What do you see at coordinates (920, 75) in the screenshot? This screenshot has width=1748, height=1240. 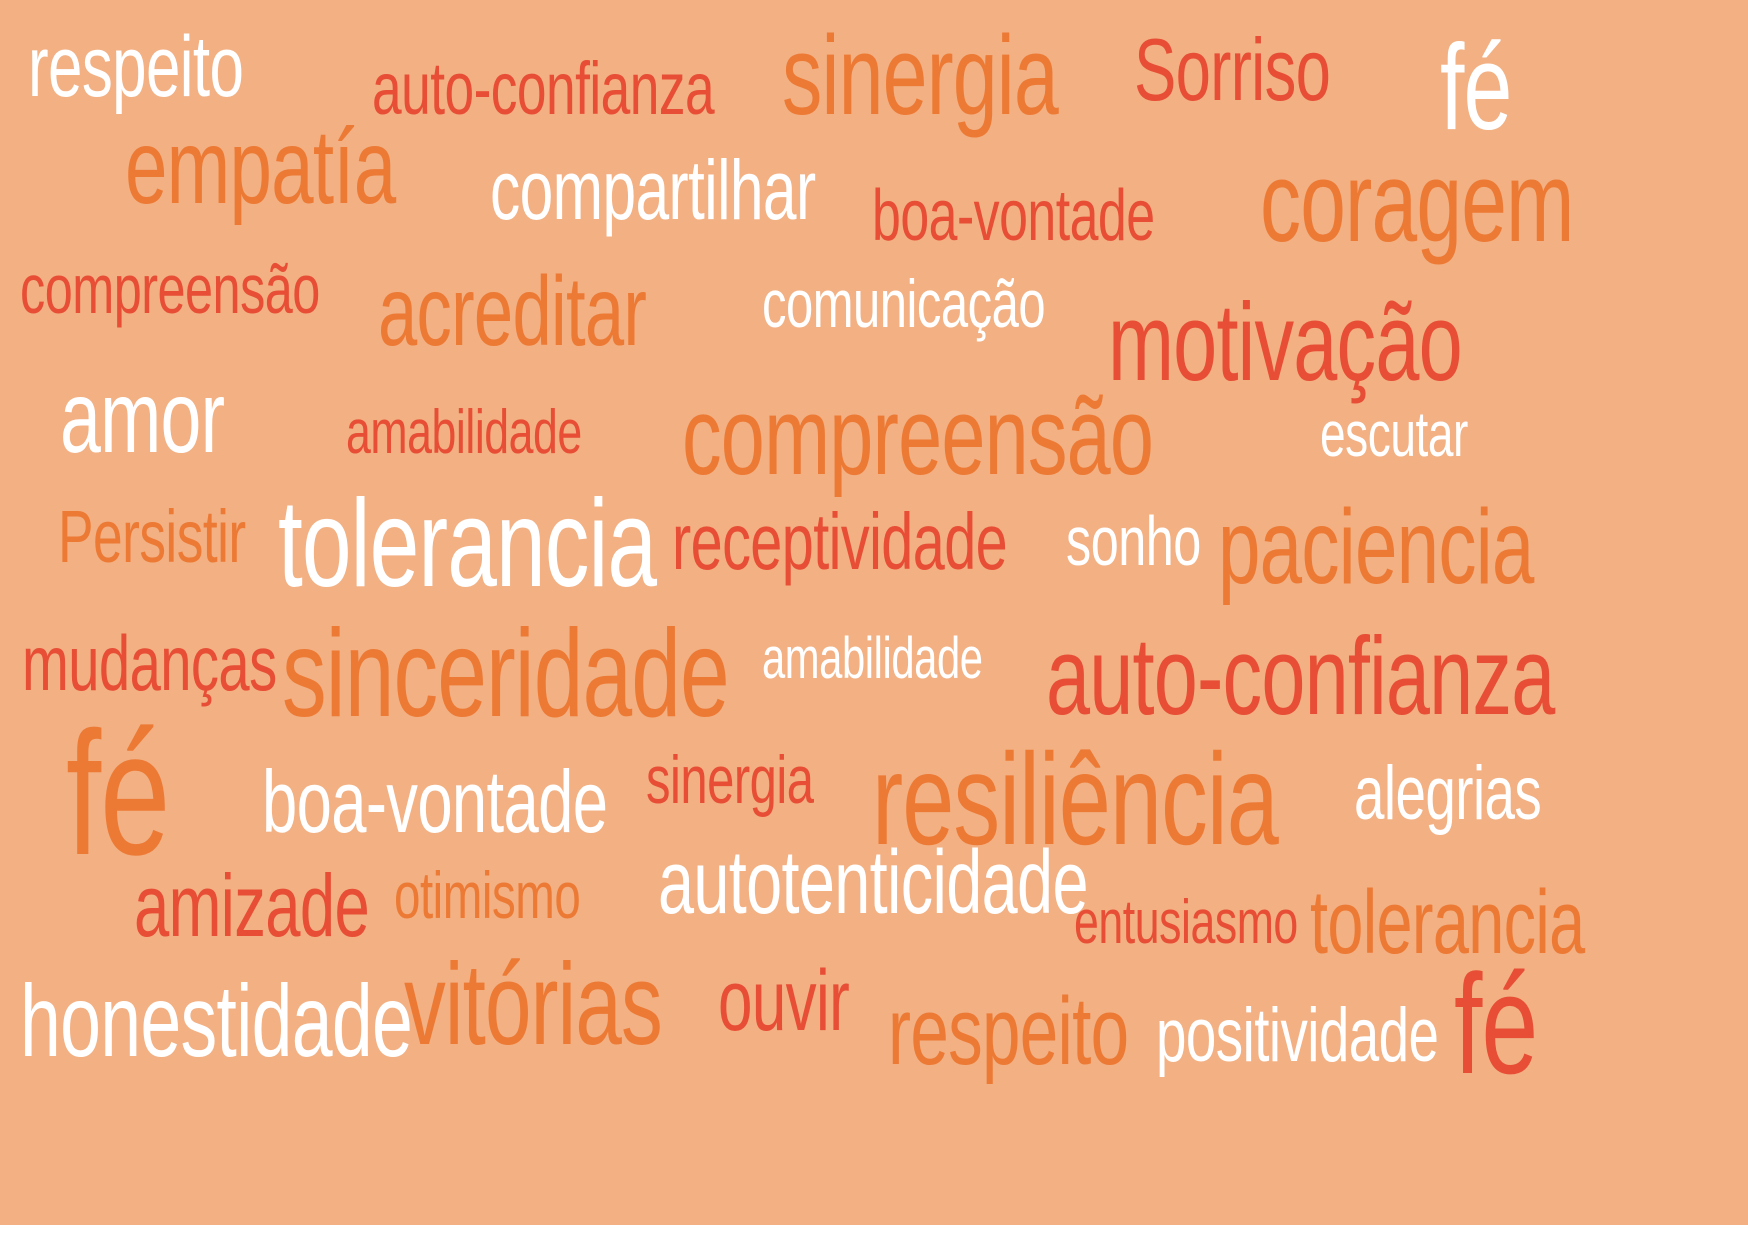 I see `word-sinergia: sinergia` at bounding box center [920, 75].